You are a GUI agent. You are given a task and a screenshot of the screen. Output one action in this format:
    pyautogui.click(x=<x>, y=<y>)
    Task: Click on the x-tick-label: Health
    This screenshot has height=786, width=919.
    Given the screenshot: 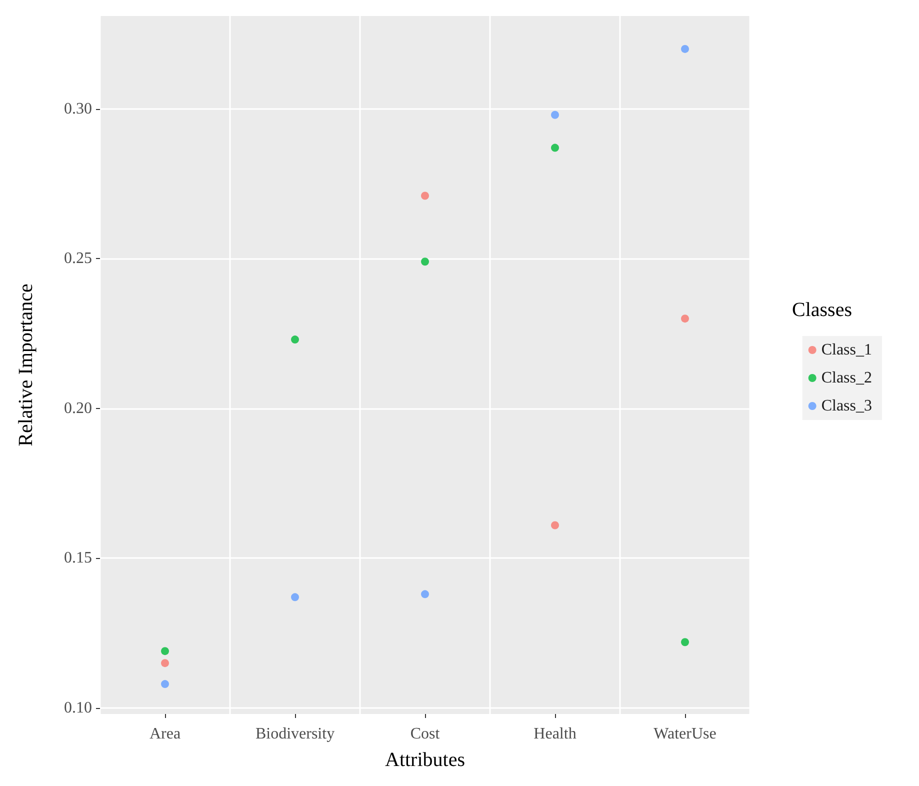 What is the action you would take?
    pyautogui.click(x=555, y=734)
    